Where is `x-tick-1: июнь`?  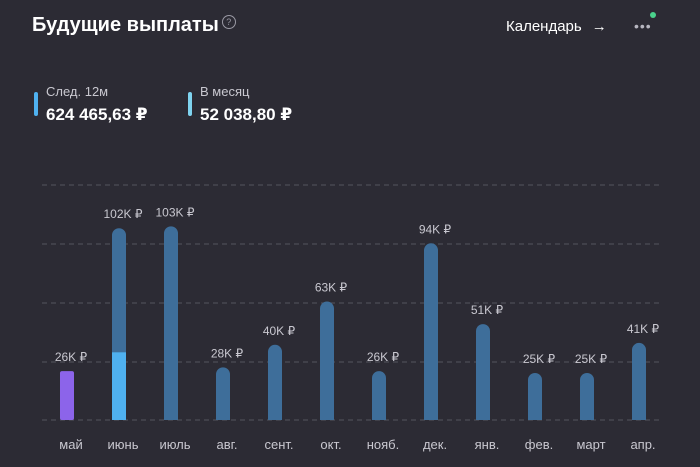 x-tick-1: июнь is located at coordinates (123, 444).